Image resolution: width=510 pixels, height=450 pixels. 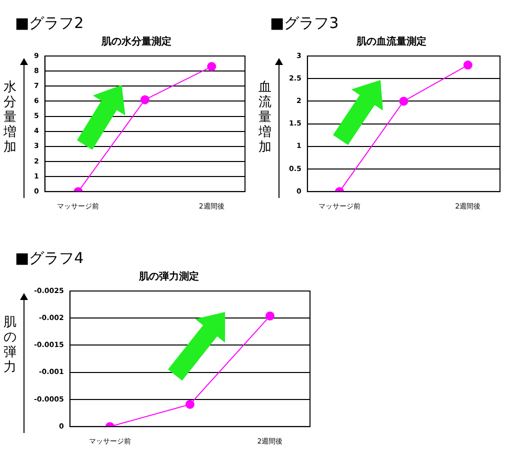 I want to click on chart-subtitle: 肌の弾力測定, so click(x=168, y=276).